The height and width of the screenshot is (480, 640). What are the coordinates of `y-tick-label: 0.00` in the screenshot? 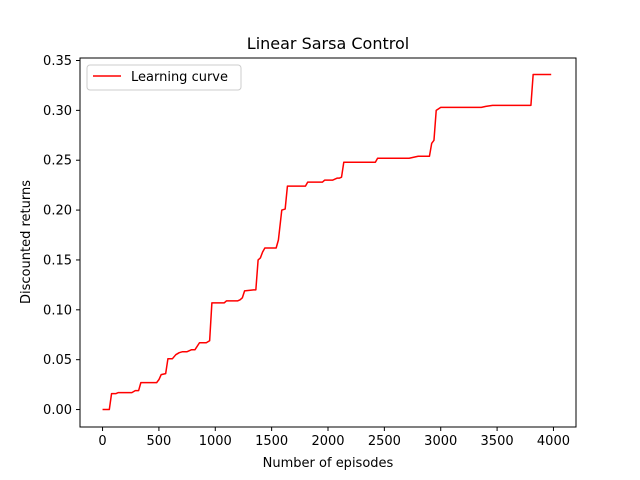 It's located at (57, 410).